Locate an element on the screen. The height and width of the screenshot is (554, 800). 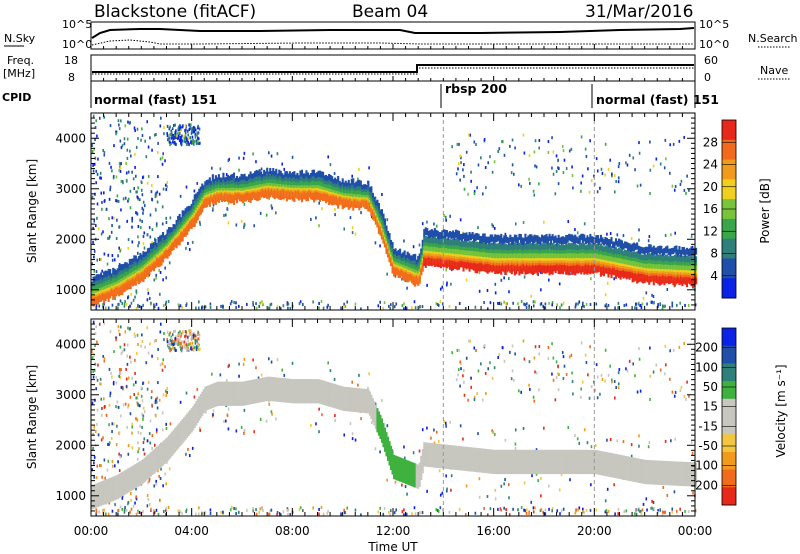
freq-tick-low: 8 is located at coordinates (71, 77).